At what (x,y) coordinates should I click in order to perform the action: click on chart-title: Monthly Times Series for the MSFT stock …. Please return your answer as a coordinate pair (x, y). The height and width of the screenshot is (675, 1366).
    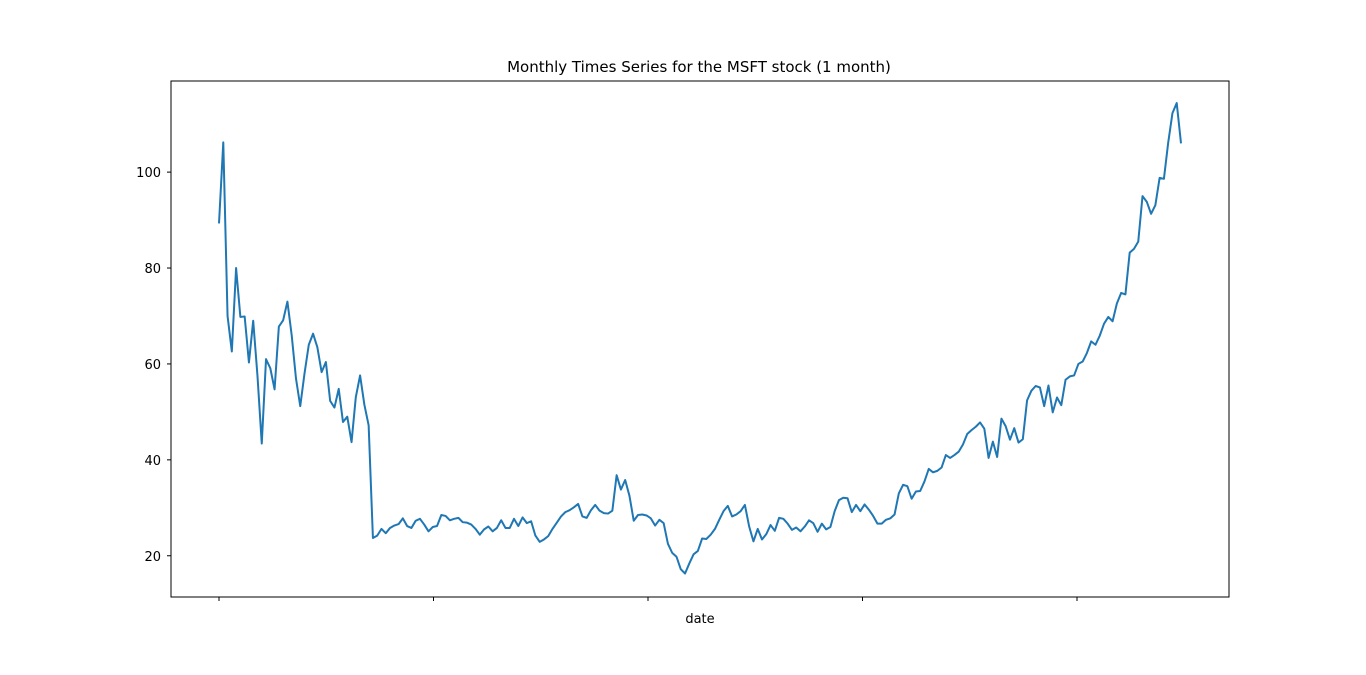
    Looking at the image, I should click on (699, 67).